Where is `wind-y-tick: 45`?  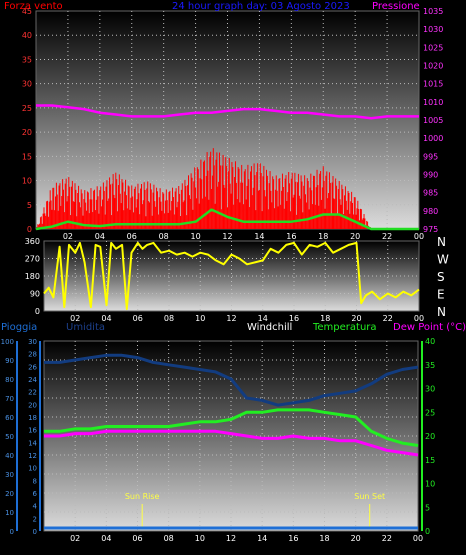
wind-y-tick: 45 is located at coordinates (27, 11).